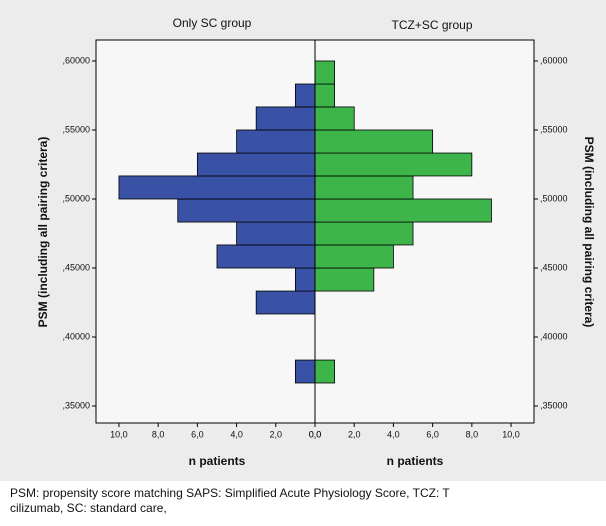 This screenshot has width=606, height=526. I want to click on x-tick-label: 0,0, so click(315, 434).